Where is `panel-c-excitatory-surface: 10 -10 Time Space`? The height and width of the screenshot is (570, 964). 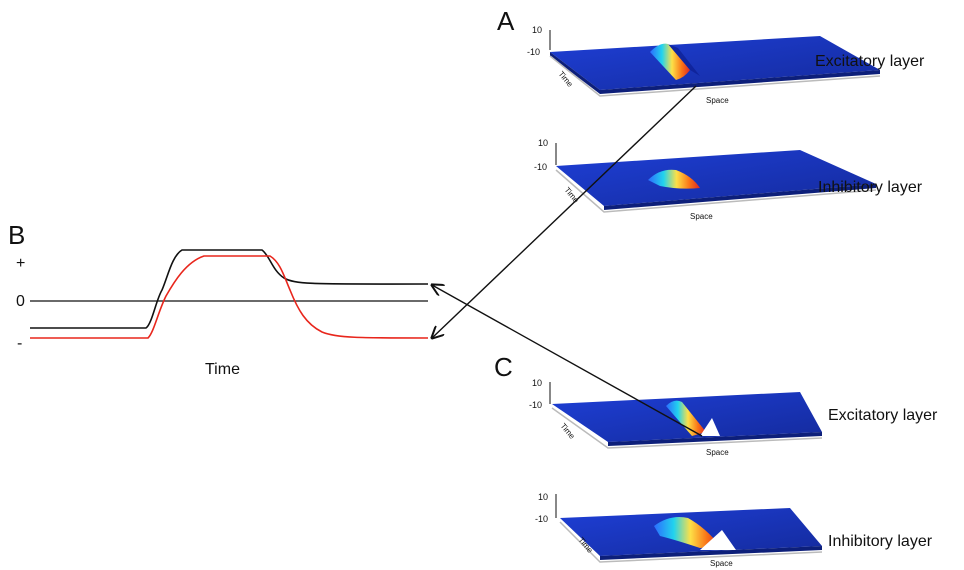 panel-c-excitatory-surface: 10 -10 Time Space is located at coordinates (676, 417).